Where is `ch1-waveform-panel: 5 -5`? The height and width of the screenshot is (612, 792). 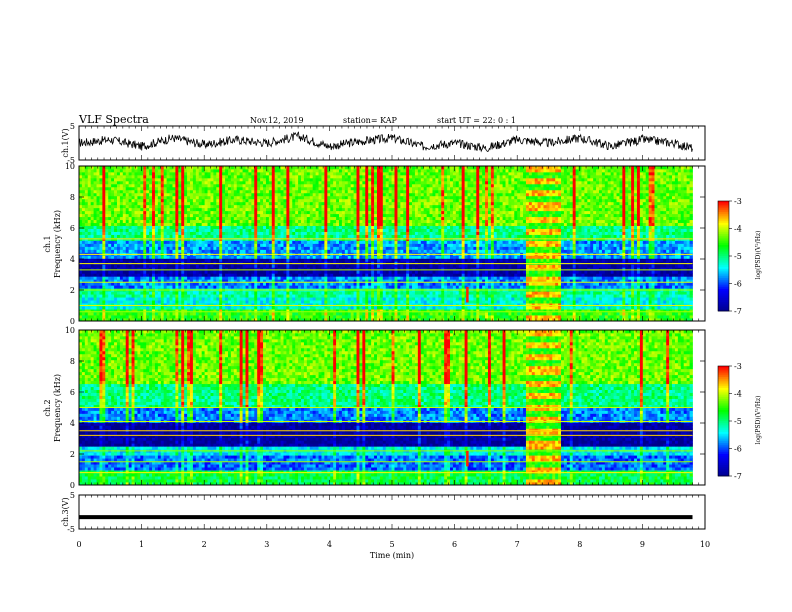 ch1-waveform-panel: 5 -5 is located at coordinates (386, 143).